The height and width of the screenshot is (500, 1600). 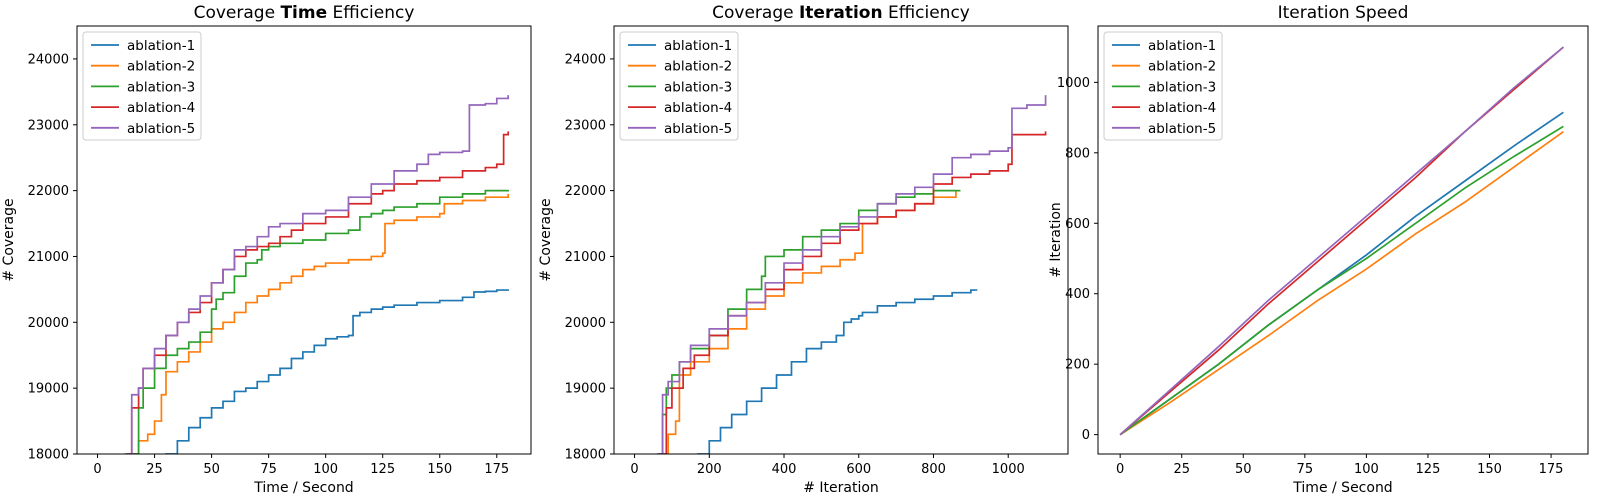 What do you see at coordinates (304, 13) in the screenshot?
I see `chart-title: Coverage Time Efficiency` at bounding box center [304, 13].